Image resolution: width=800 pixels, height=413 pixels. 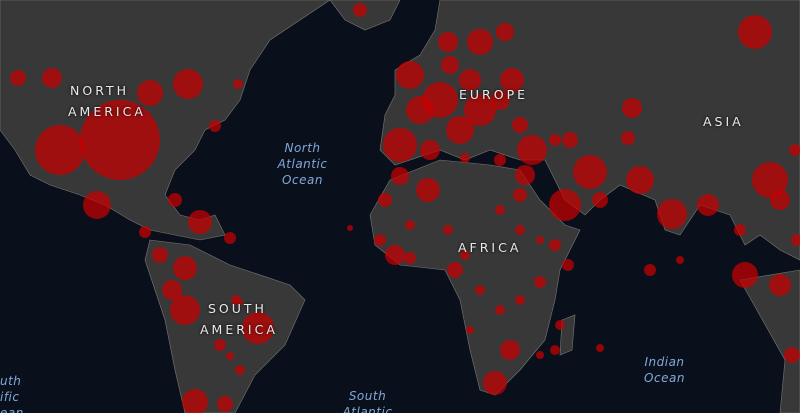 I want to click on ocean-word: uth, so click(x=11, y=381).